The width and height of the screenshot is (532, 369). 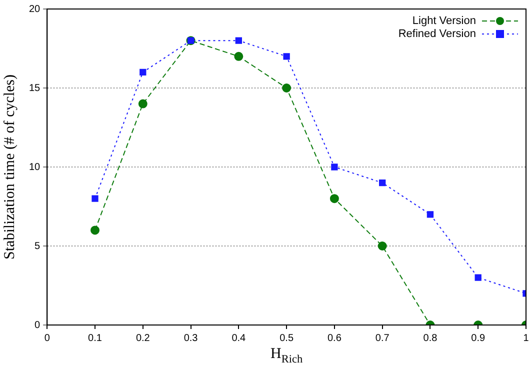 What do you see at coordinates (10, 167) in the screenshot?
I see `y-axis-title: Stabilization time (# of cycles)` at bounding box center [10, 167].